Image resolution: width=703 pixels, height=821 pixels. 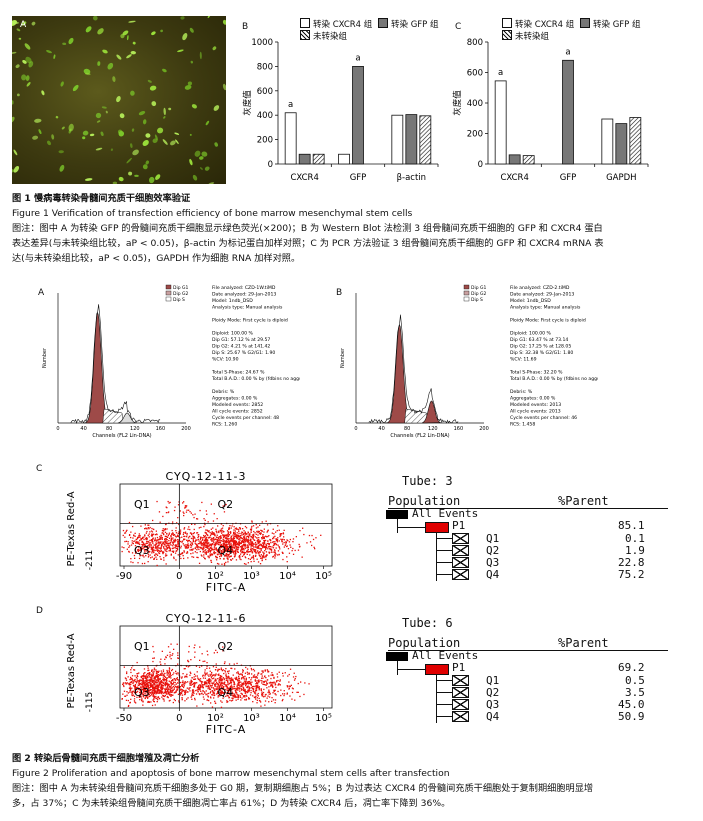 What do you see at coordinates (224, 425) in the screenshot?
I see `hist-stat-line: RCS: 1.260` at bounding box center [224, 425].